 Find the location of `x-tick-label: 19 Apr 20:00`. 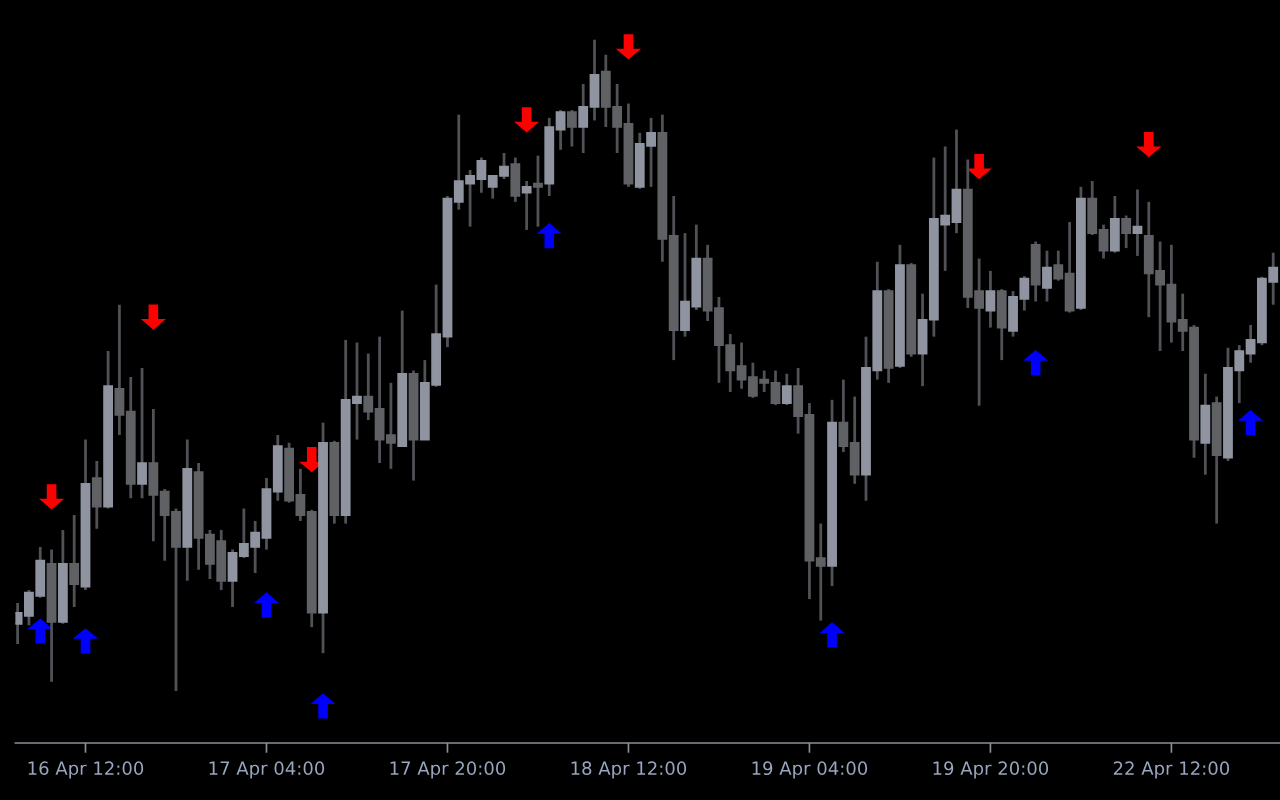

x-tick-label: 19 Apr 20:00 is located at coordinates (991, 770).